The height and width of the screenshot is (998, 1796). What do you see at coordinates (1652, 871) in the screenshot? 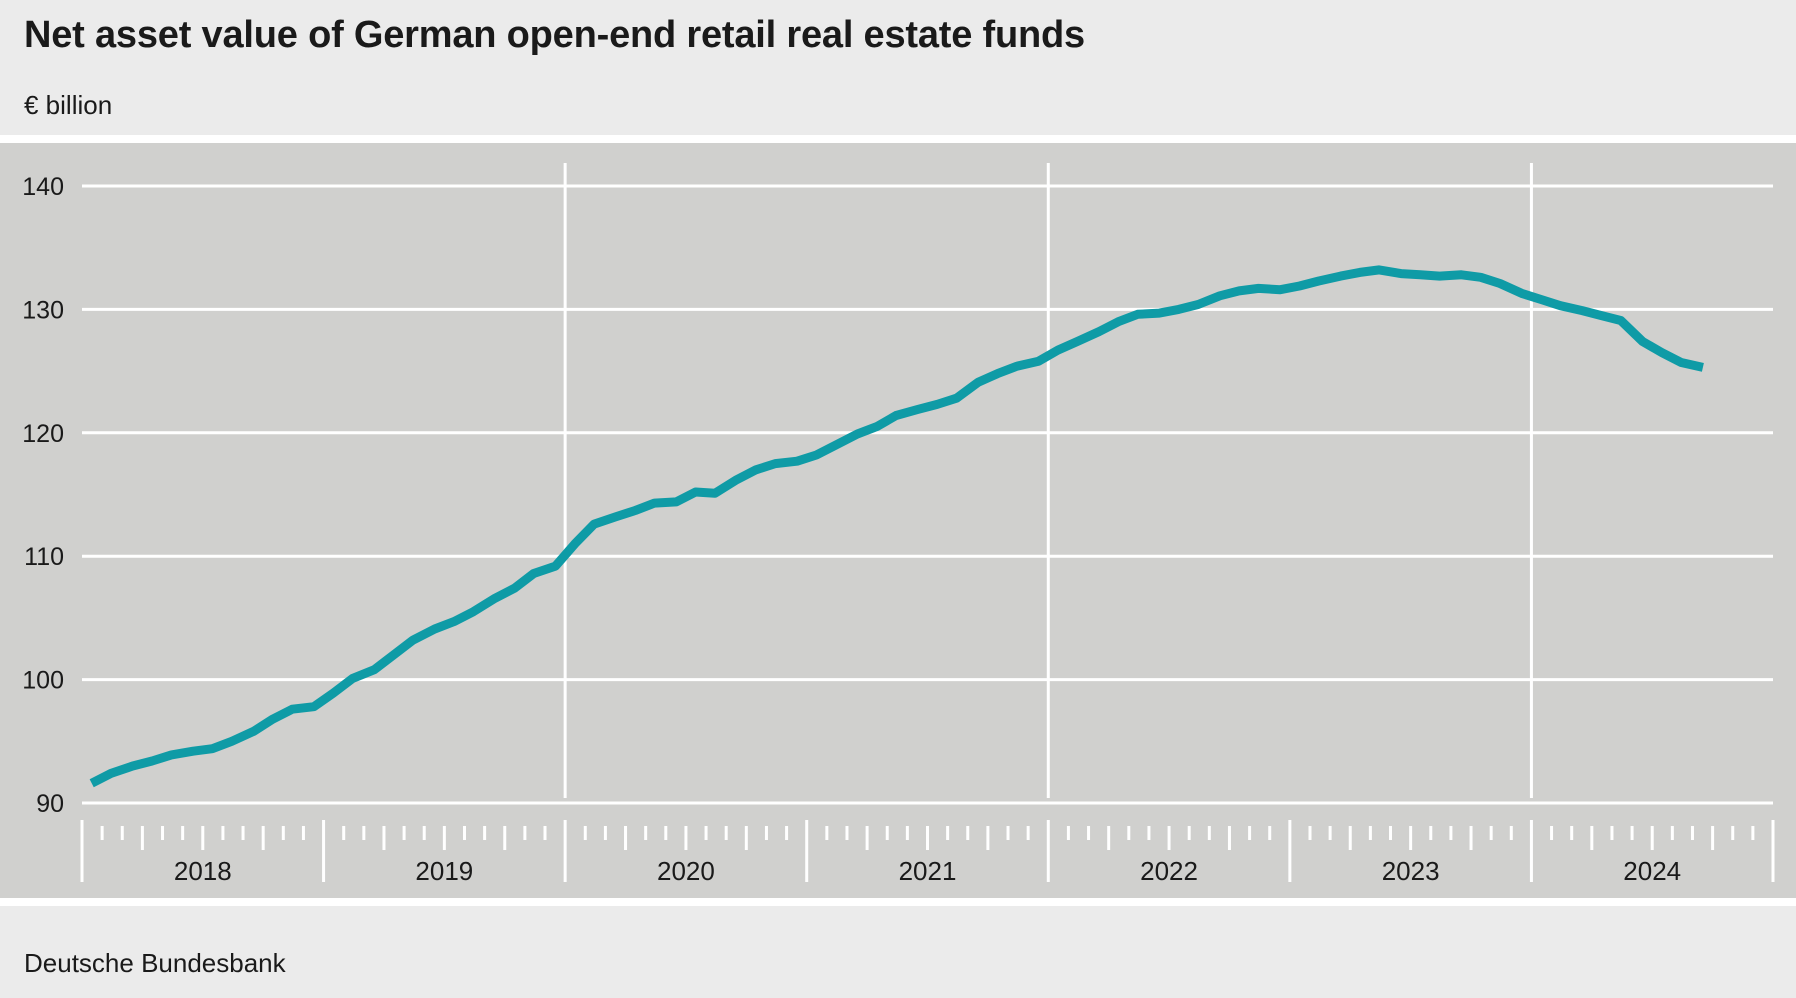
I see `year-label: 2024` at bounding box center [1652, 871].